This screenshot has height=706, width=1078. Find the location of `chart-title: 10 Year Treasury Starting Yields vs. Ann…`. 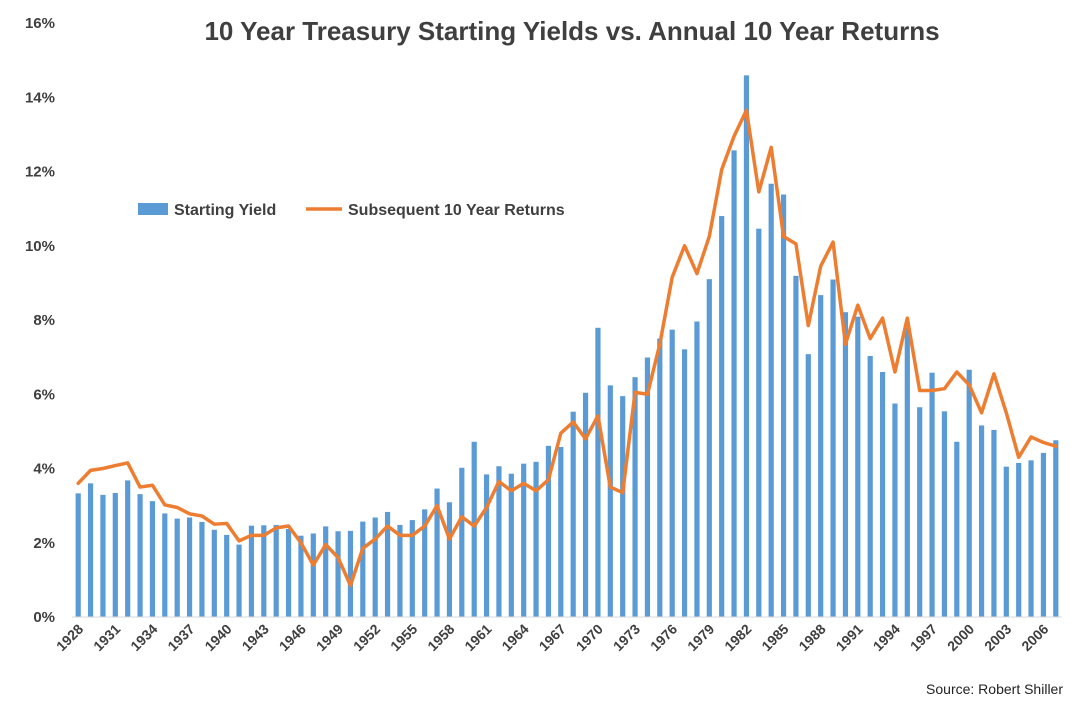

chart-title: 10 Year Treasury Starting Yields vs. Ann… is located at coordinates (571, 31).